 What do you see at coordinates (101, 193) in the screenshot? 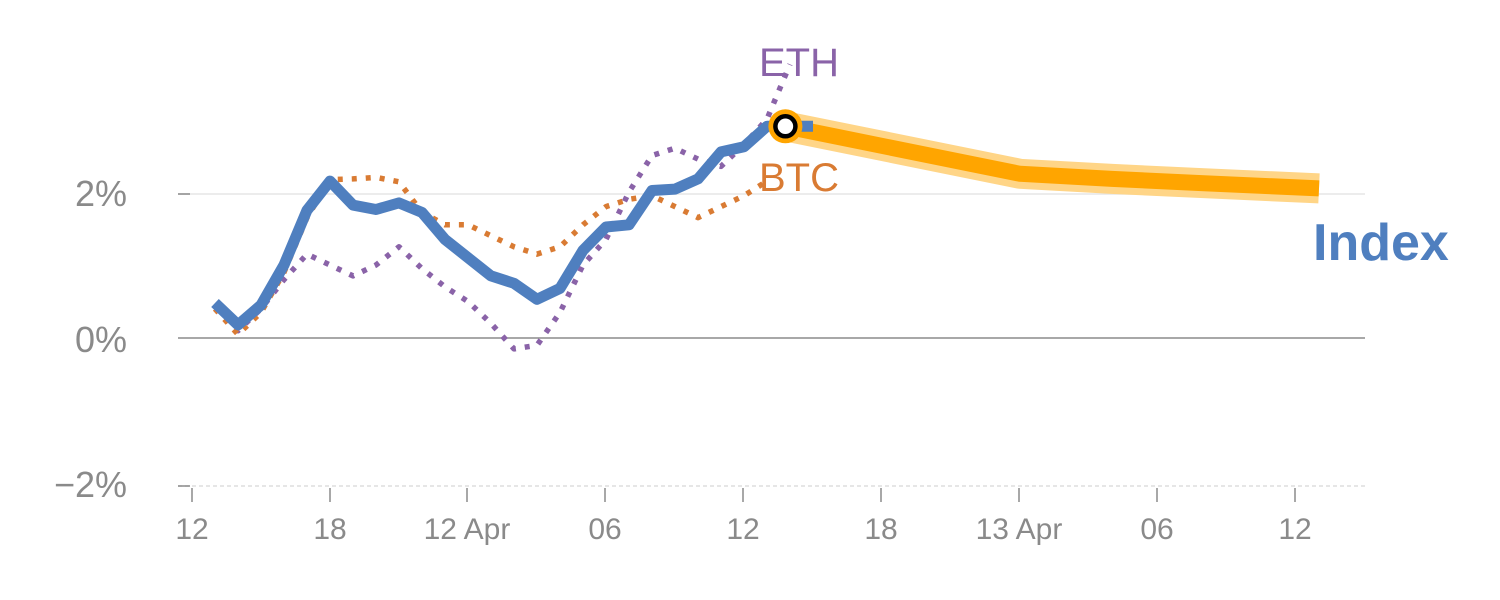
I see `y-tick-label-2pct: 2%` at bounding box center [101, 193].